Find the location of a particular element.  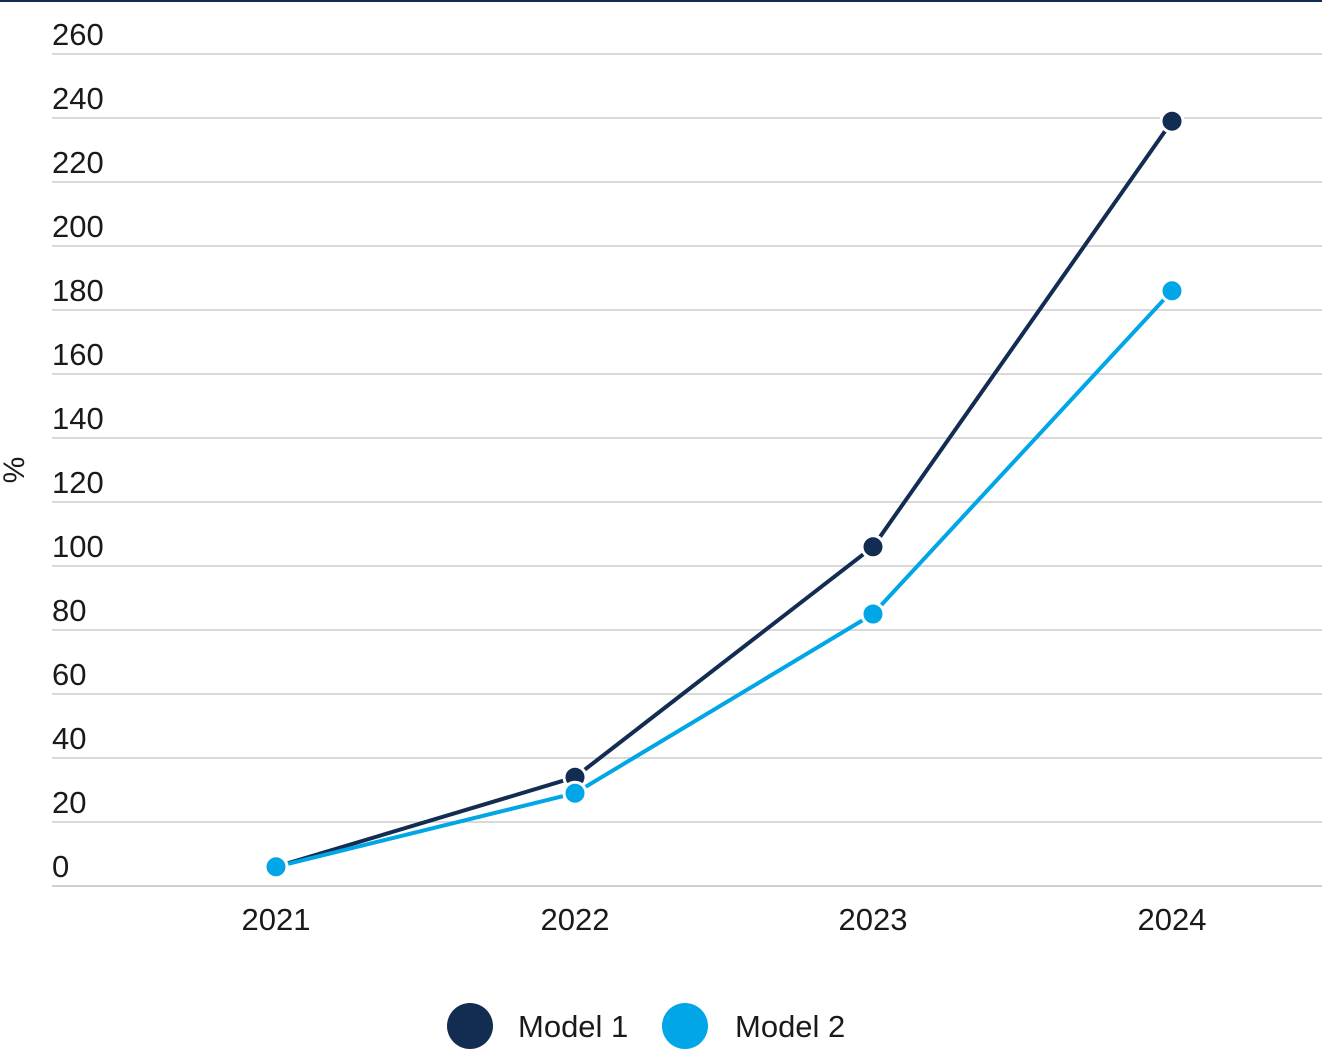

x-tick-label: 2022 is located at coordinates (575, 919).